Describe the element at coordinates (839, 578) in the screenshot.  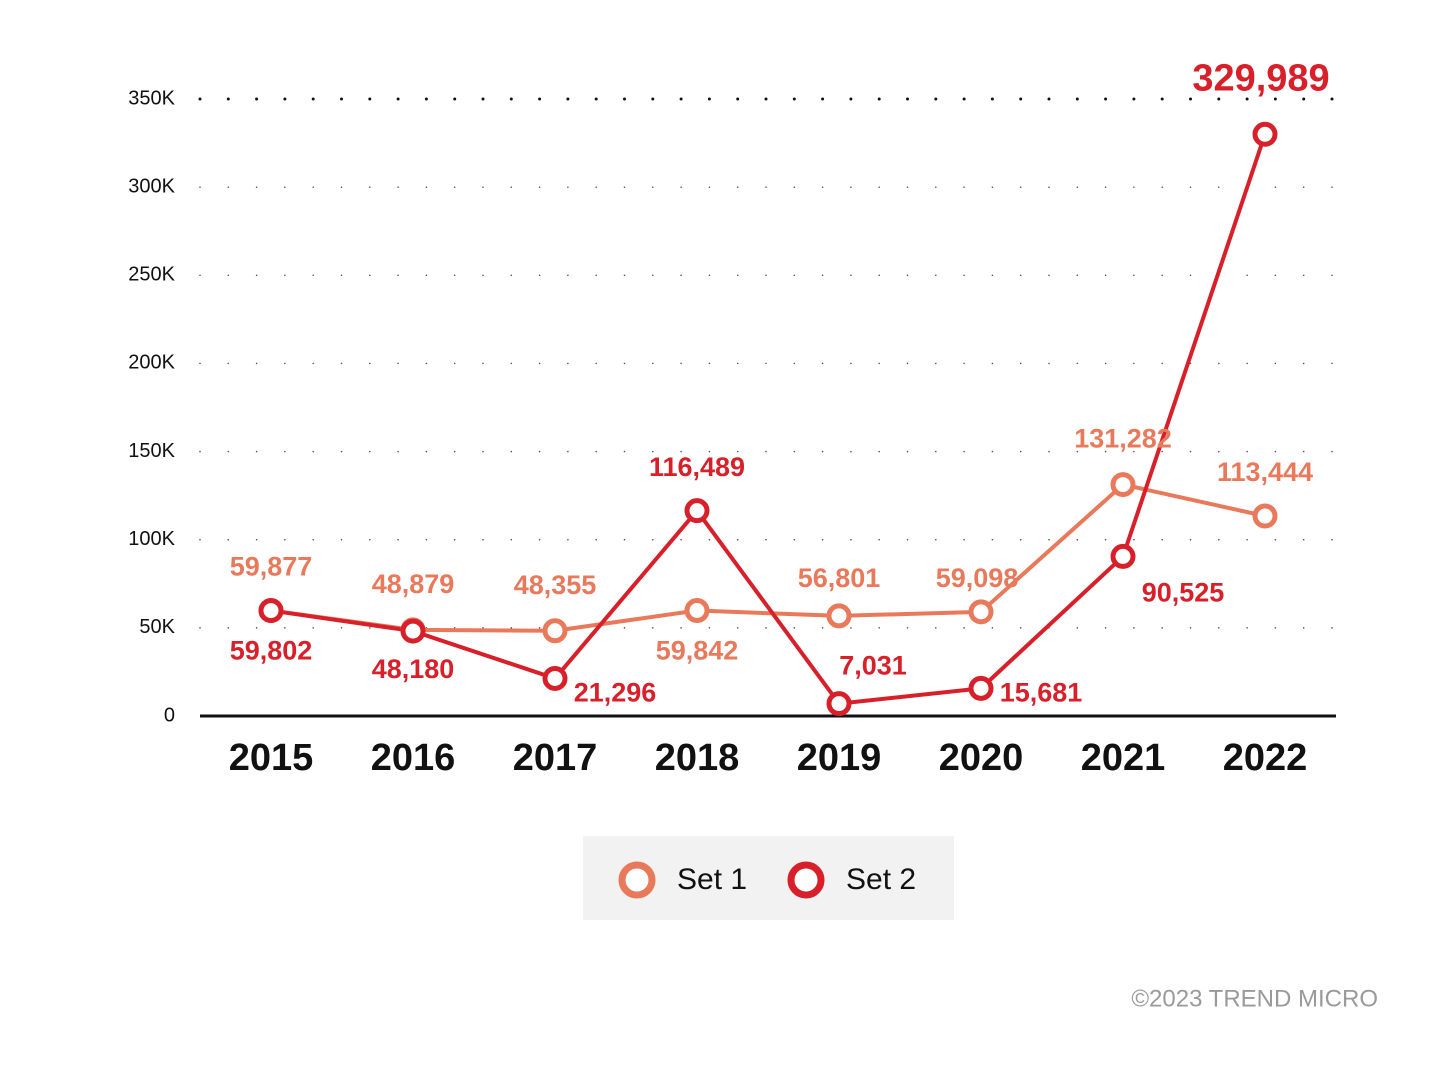
I see `data-label: 56,801` at that location.